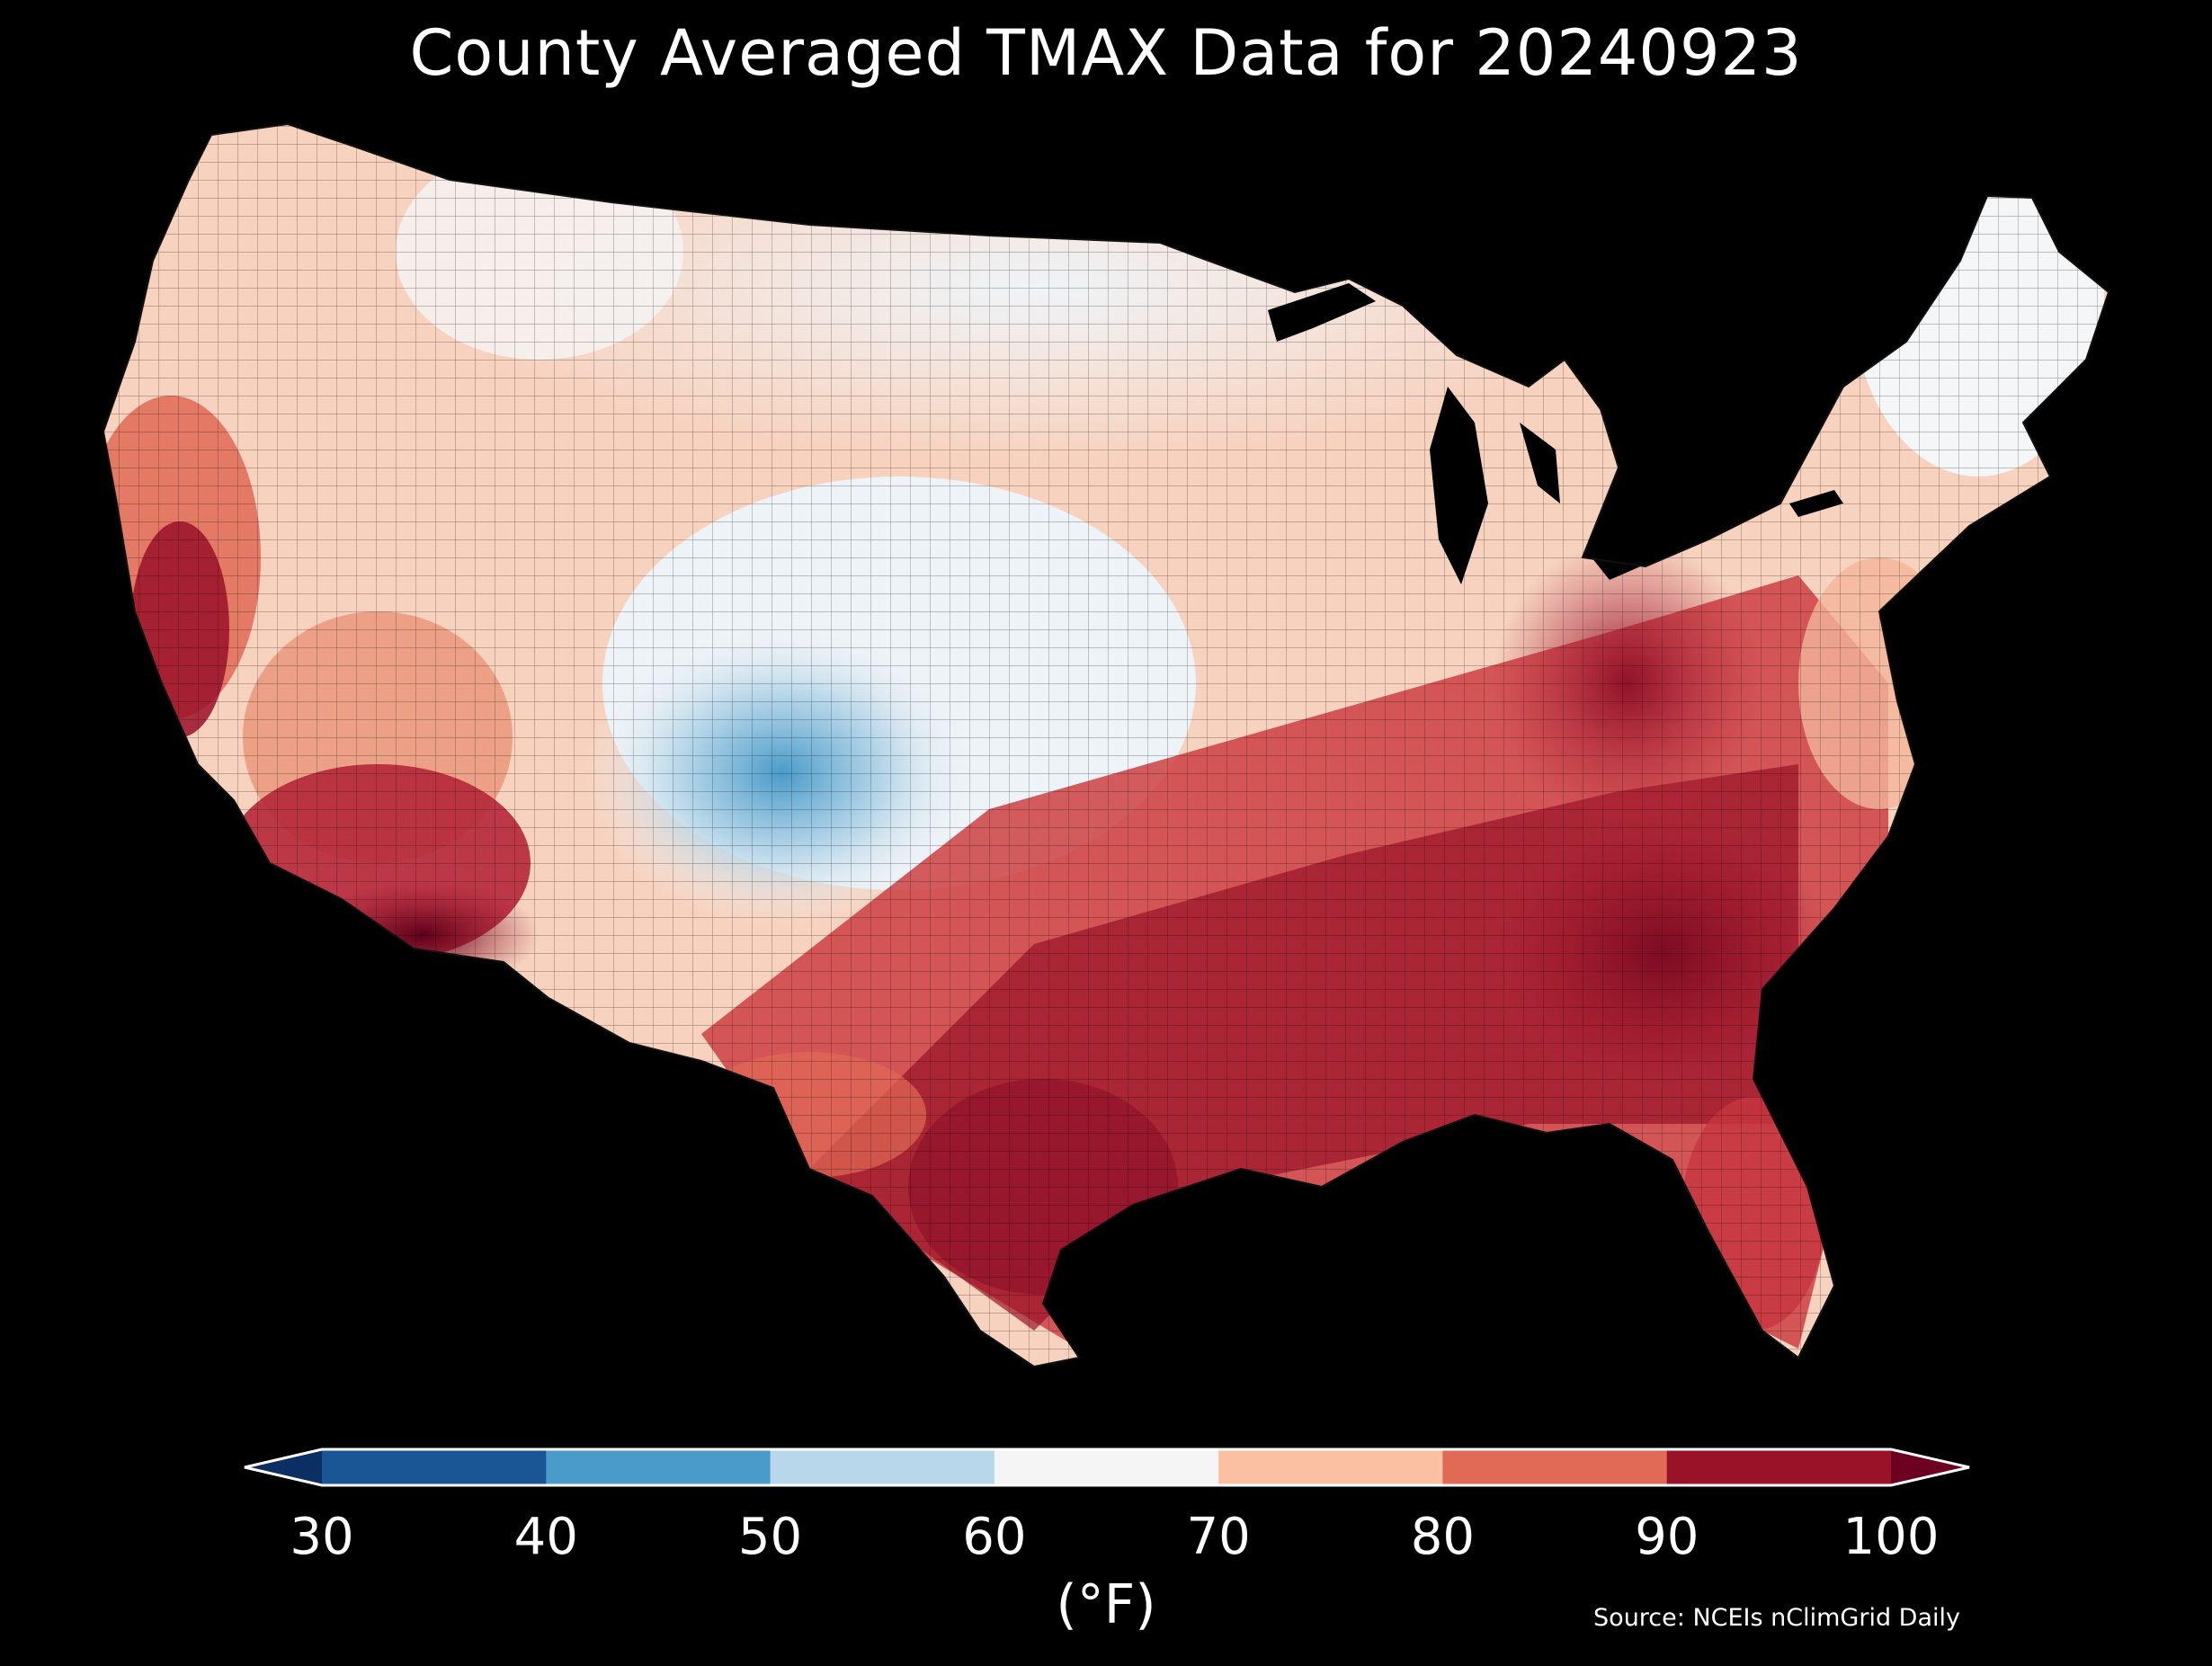  What do you see at coordinates (322, 1537) in the screenshot?
I see `colorbar-tick-30: 30` at bounding box center [322, 1537].